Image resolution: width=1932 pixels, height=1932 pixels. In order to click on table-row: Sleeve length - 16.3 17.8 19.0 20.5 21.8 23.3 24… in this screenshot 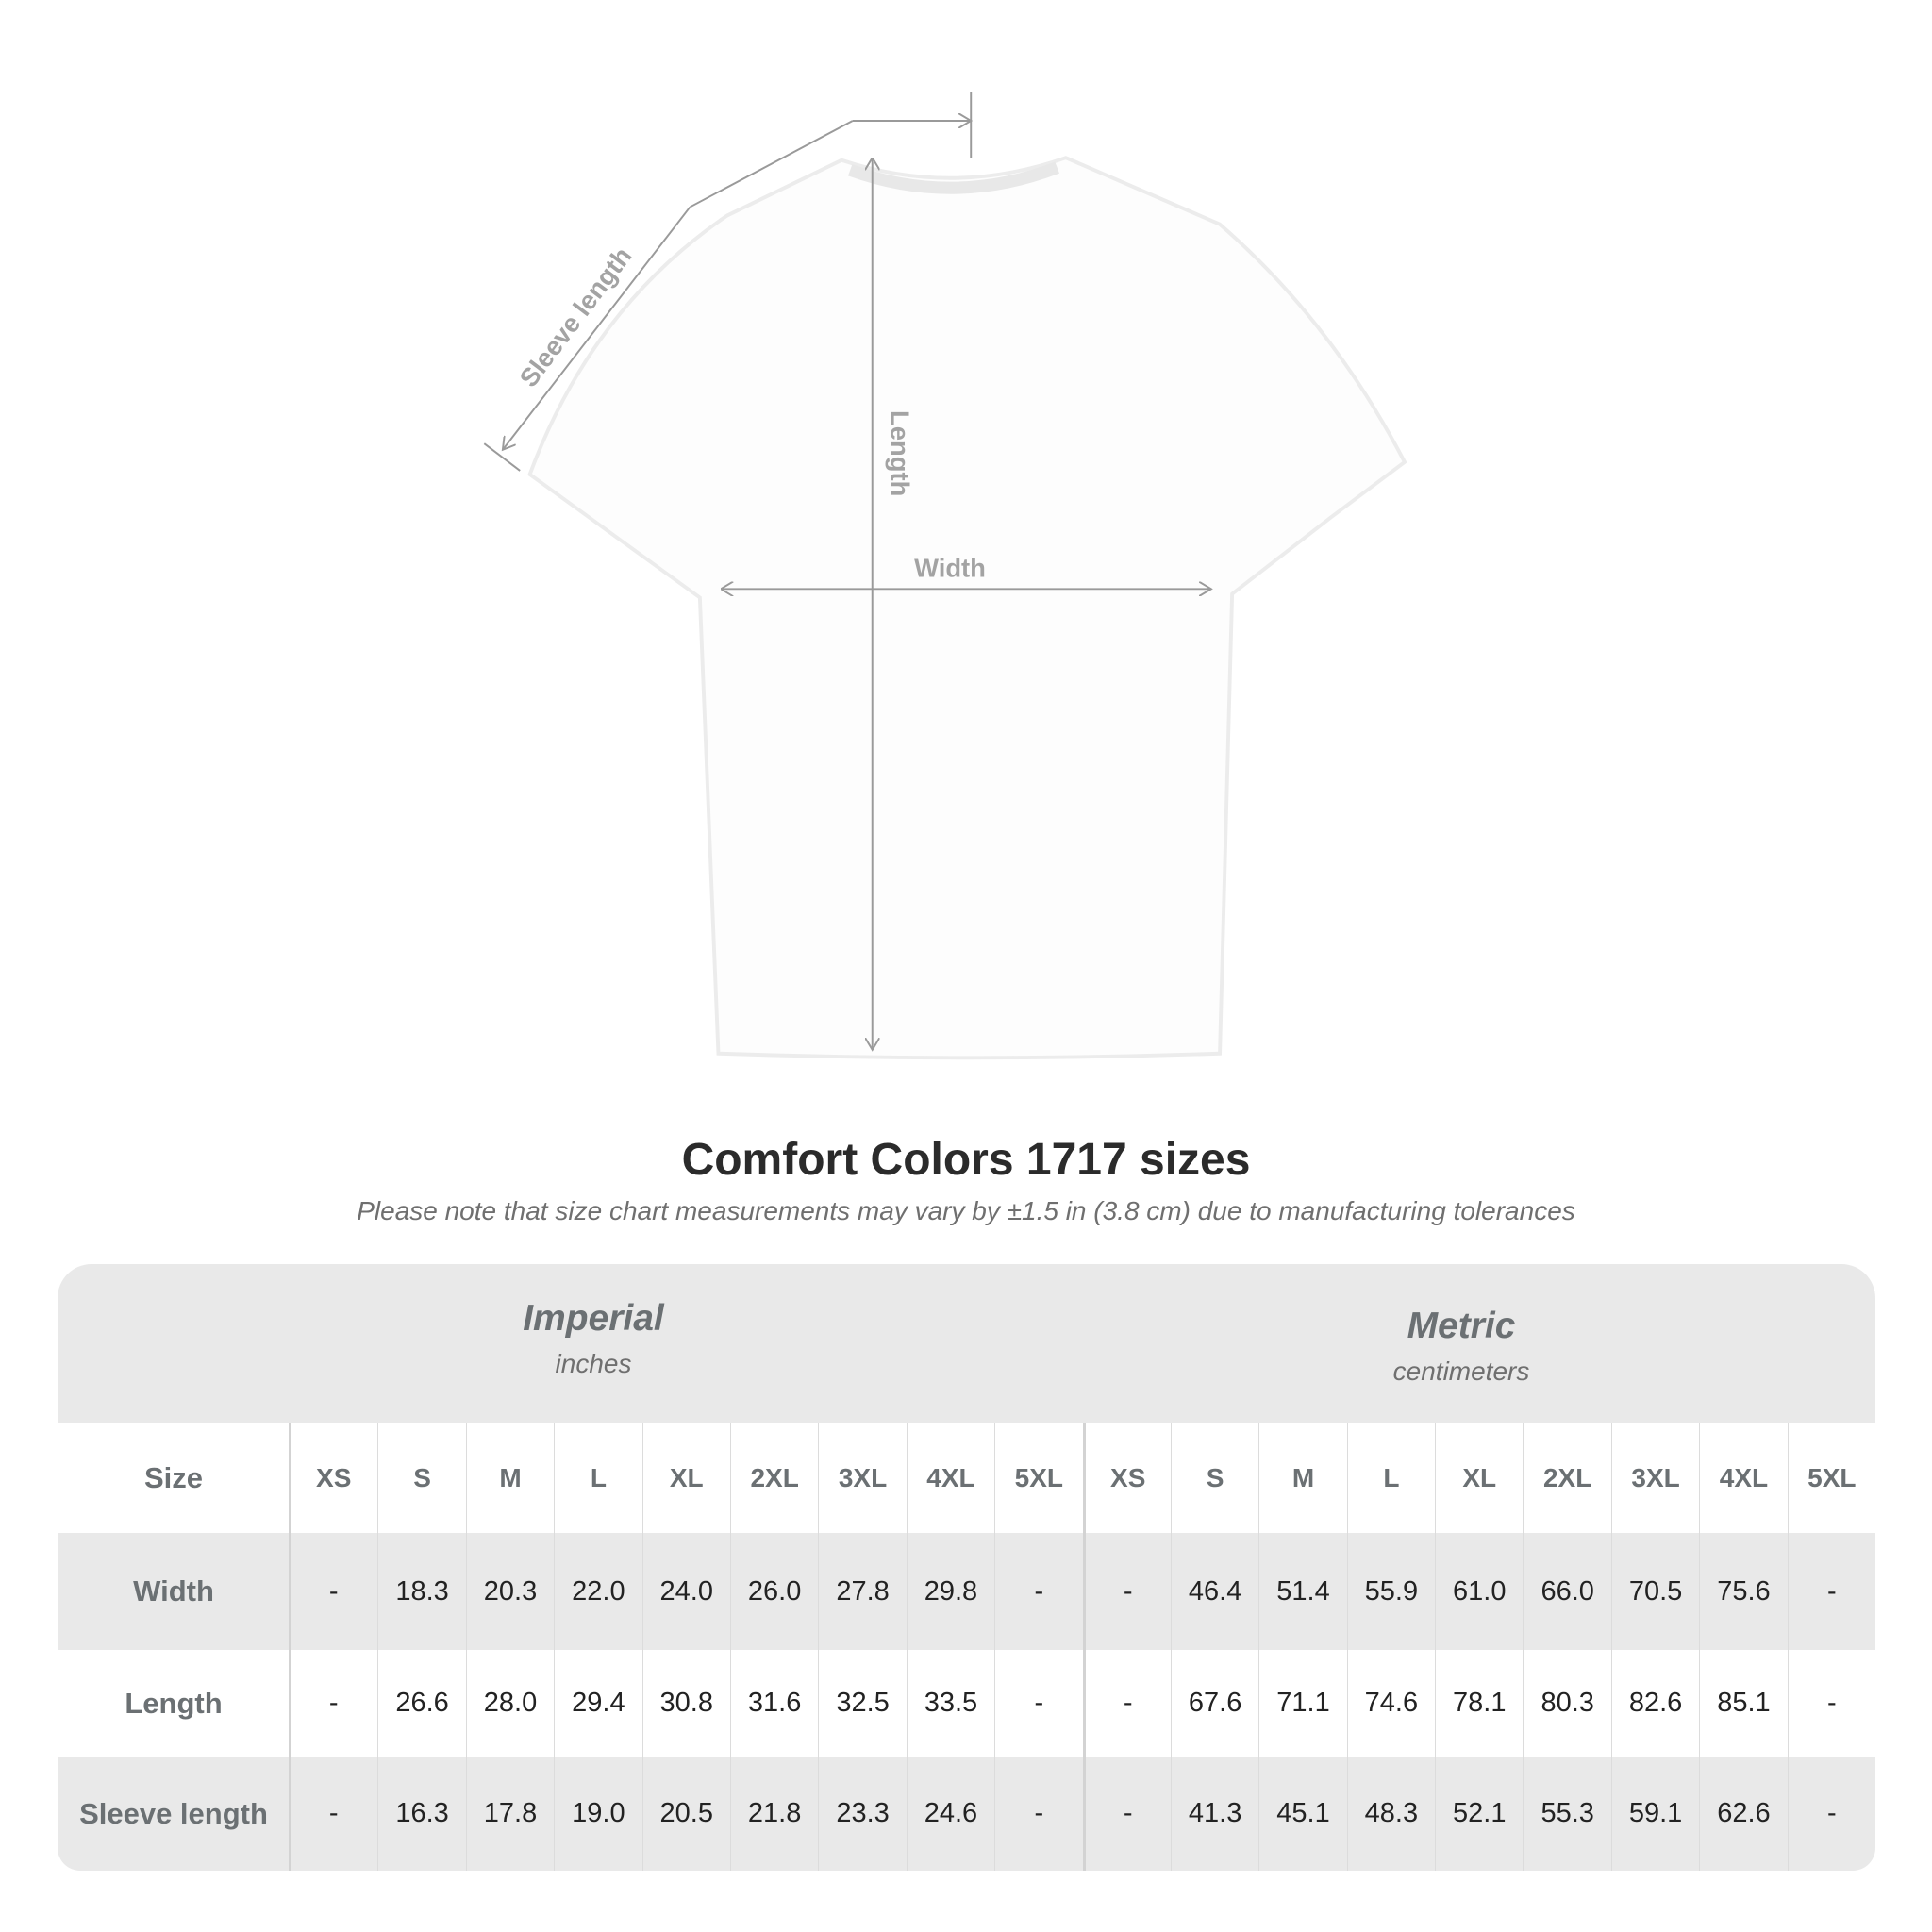, I will do `click(967, 1814)`.